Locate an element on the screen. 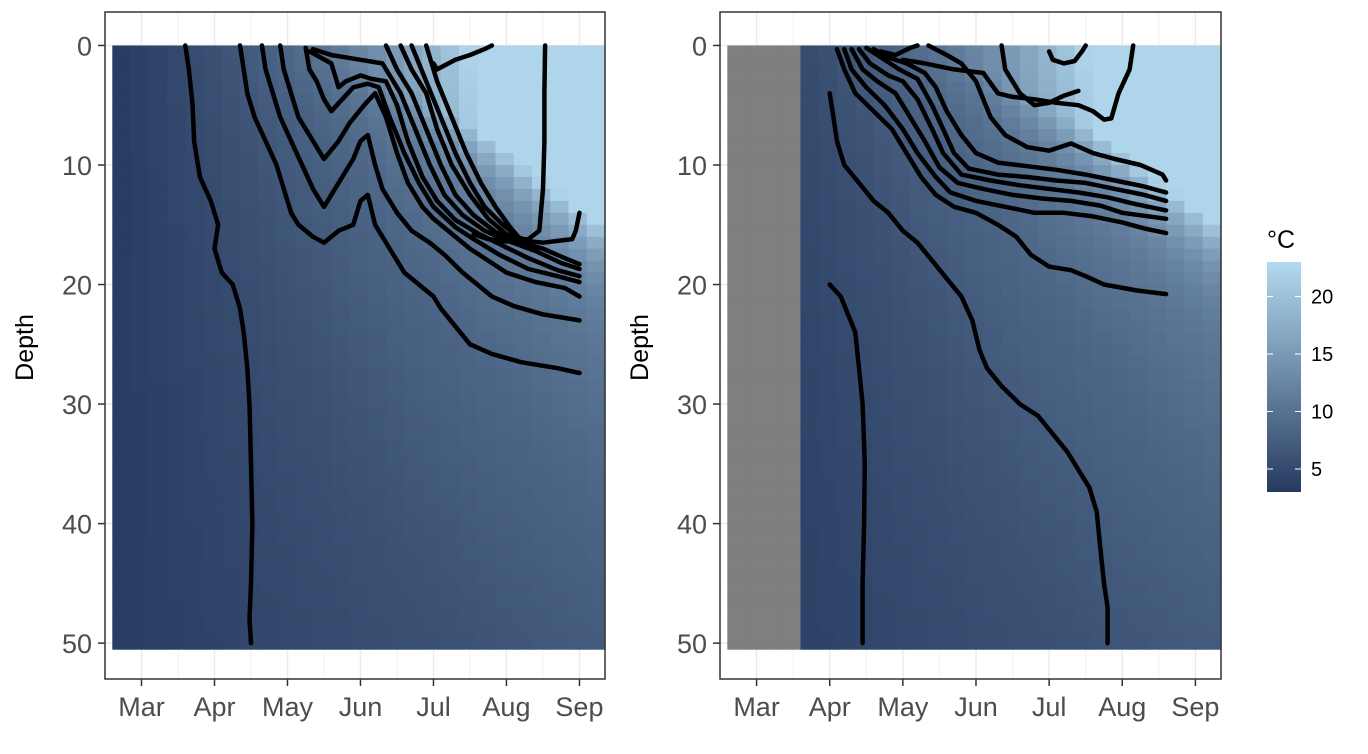  right-y-tick-label: 40 is located at coordinates (692, 525).